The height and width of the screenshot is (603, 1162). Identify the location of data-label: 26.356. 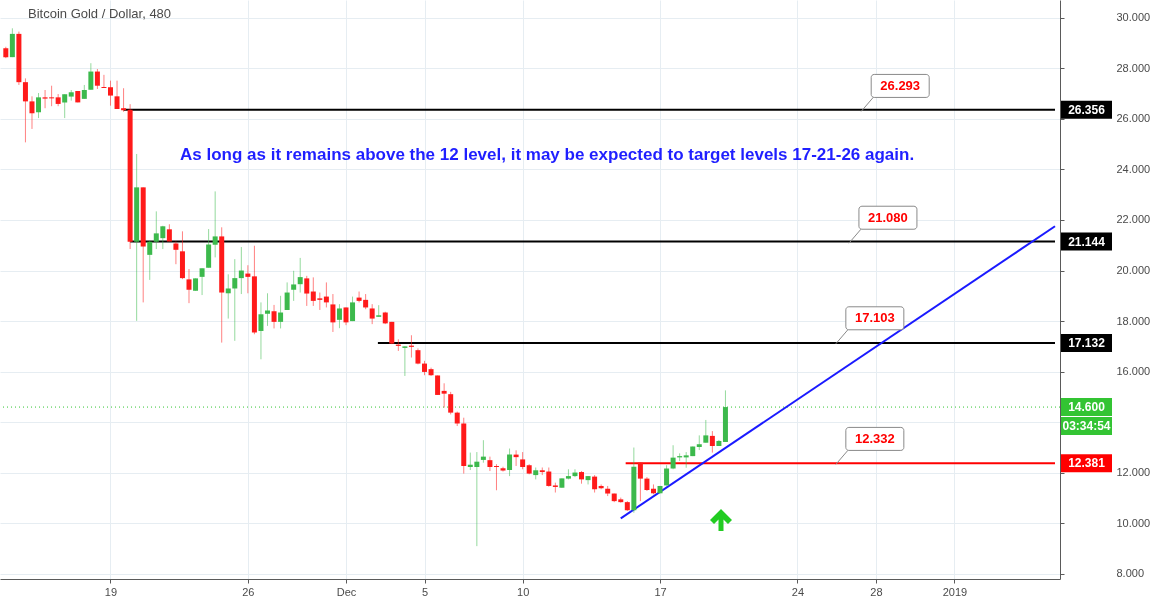
(1087, 109).